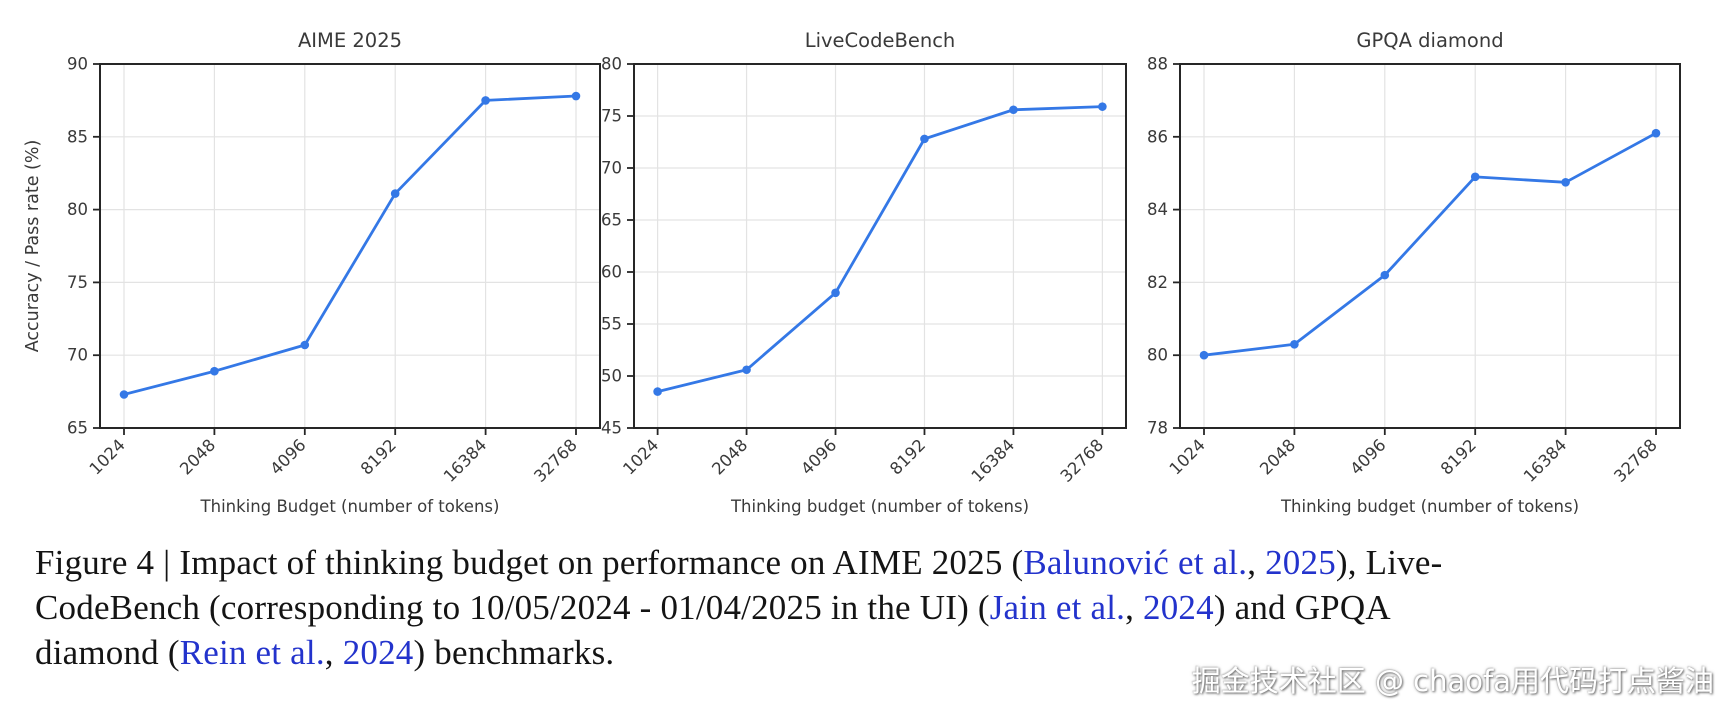  Describe the element at coordinates (350, 506) in the screenshot. I see `x-axis-label: Thinking Budget (number of tokens)` at that location.